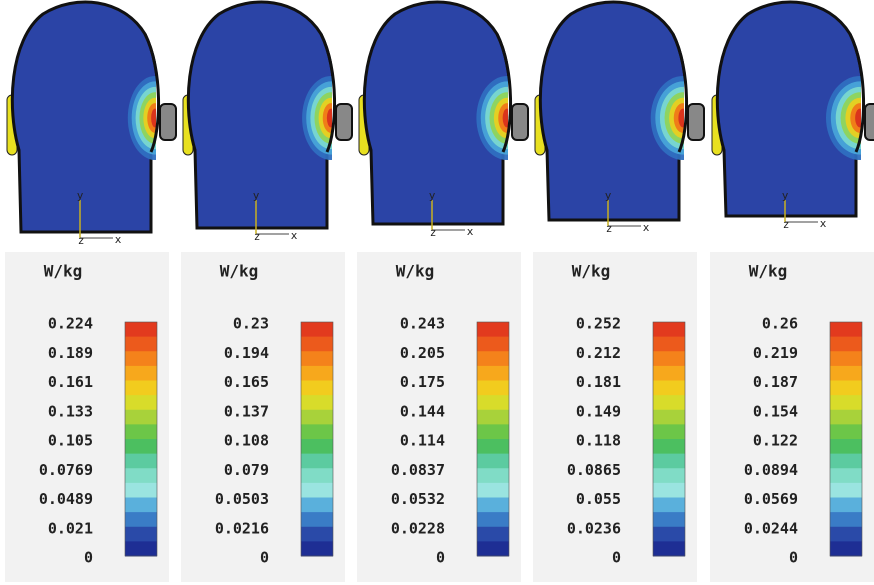  Describe the element at coordinates (780, 324) in the screenshot. I see `tick-label: 0.26` at that location.